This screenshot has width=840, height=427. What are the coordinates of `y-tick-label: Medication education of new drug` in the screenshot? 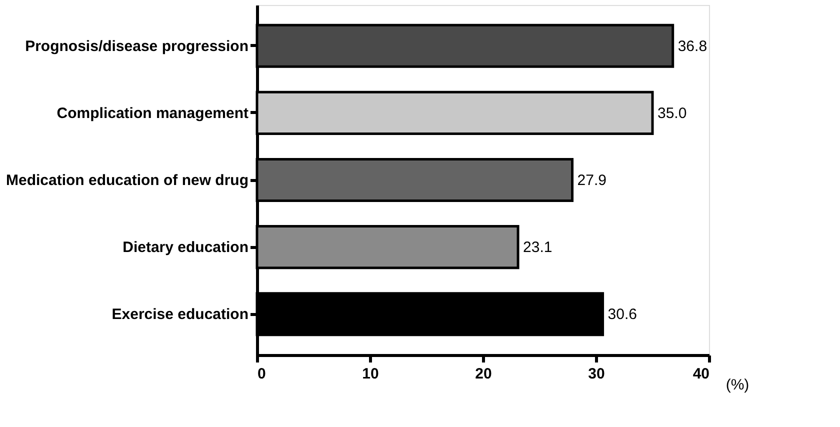 It's located at (127, 180).